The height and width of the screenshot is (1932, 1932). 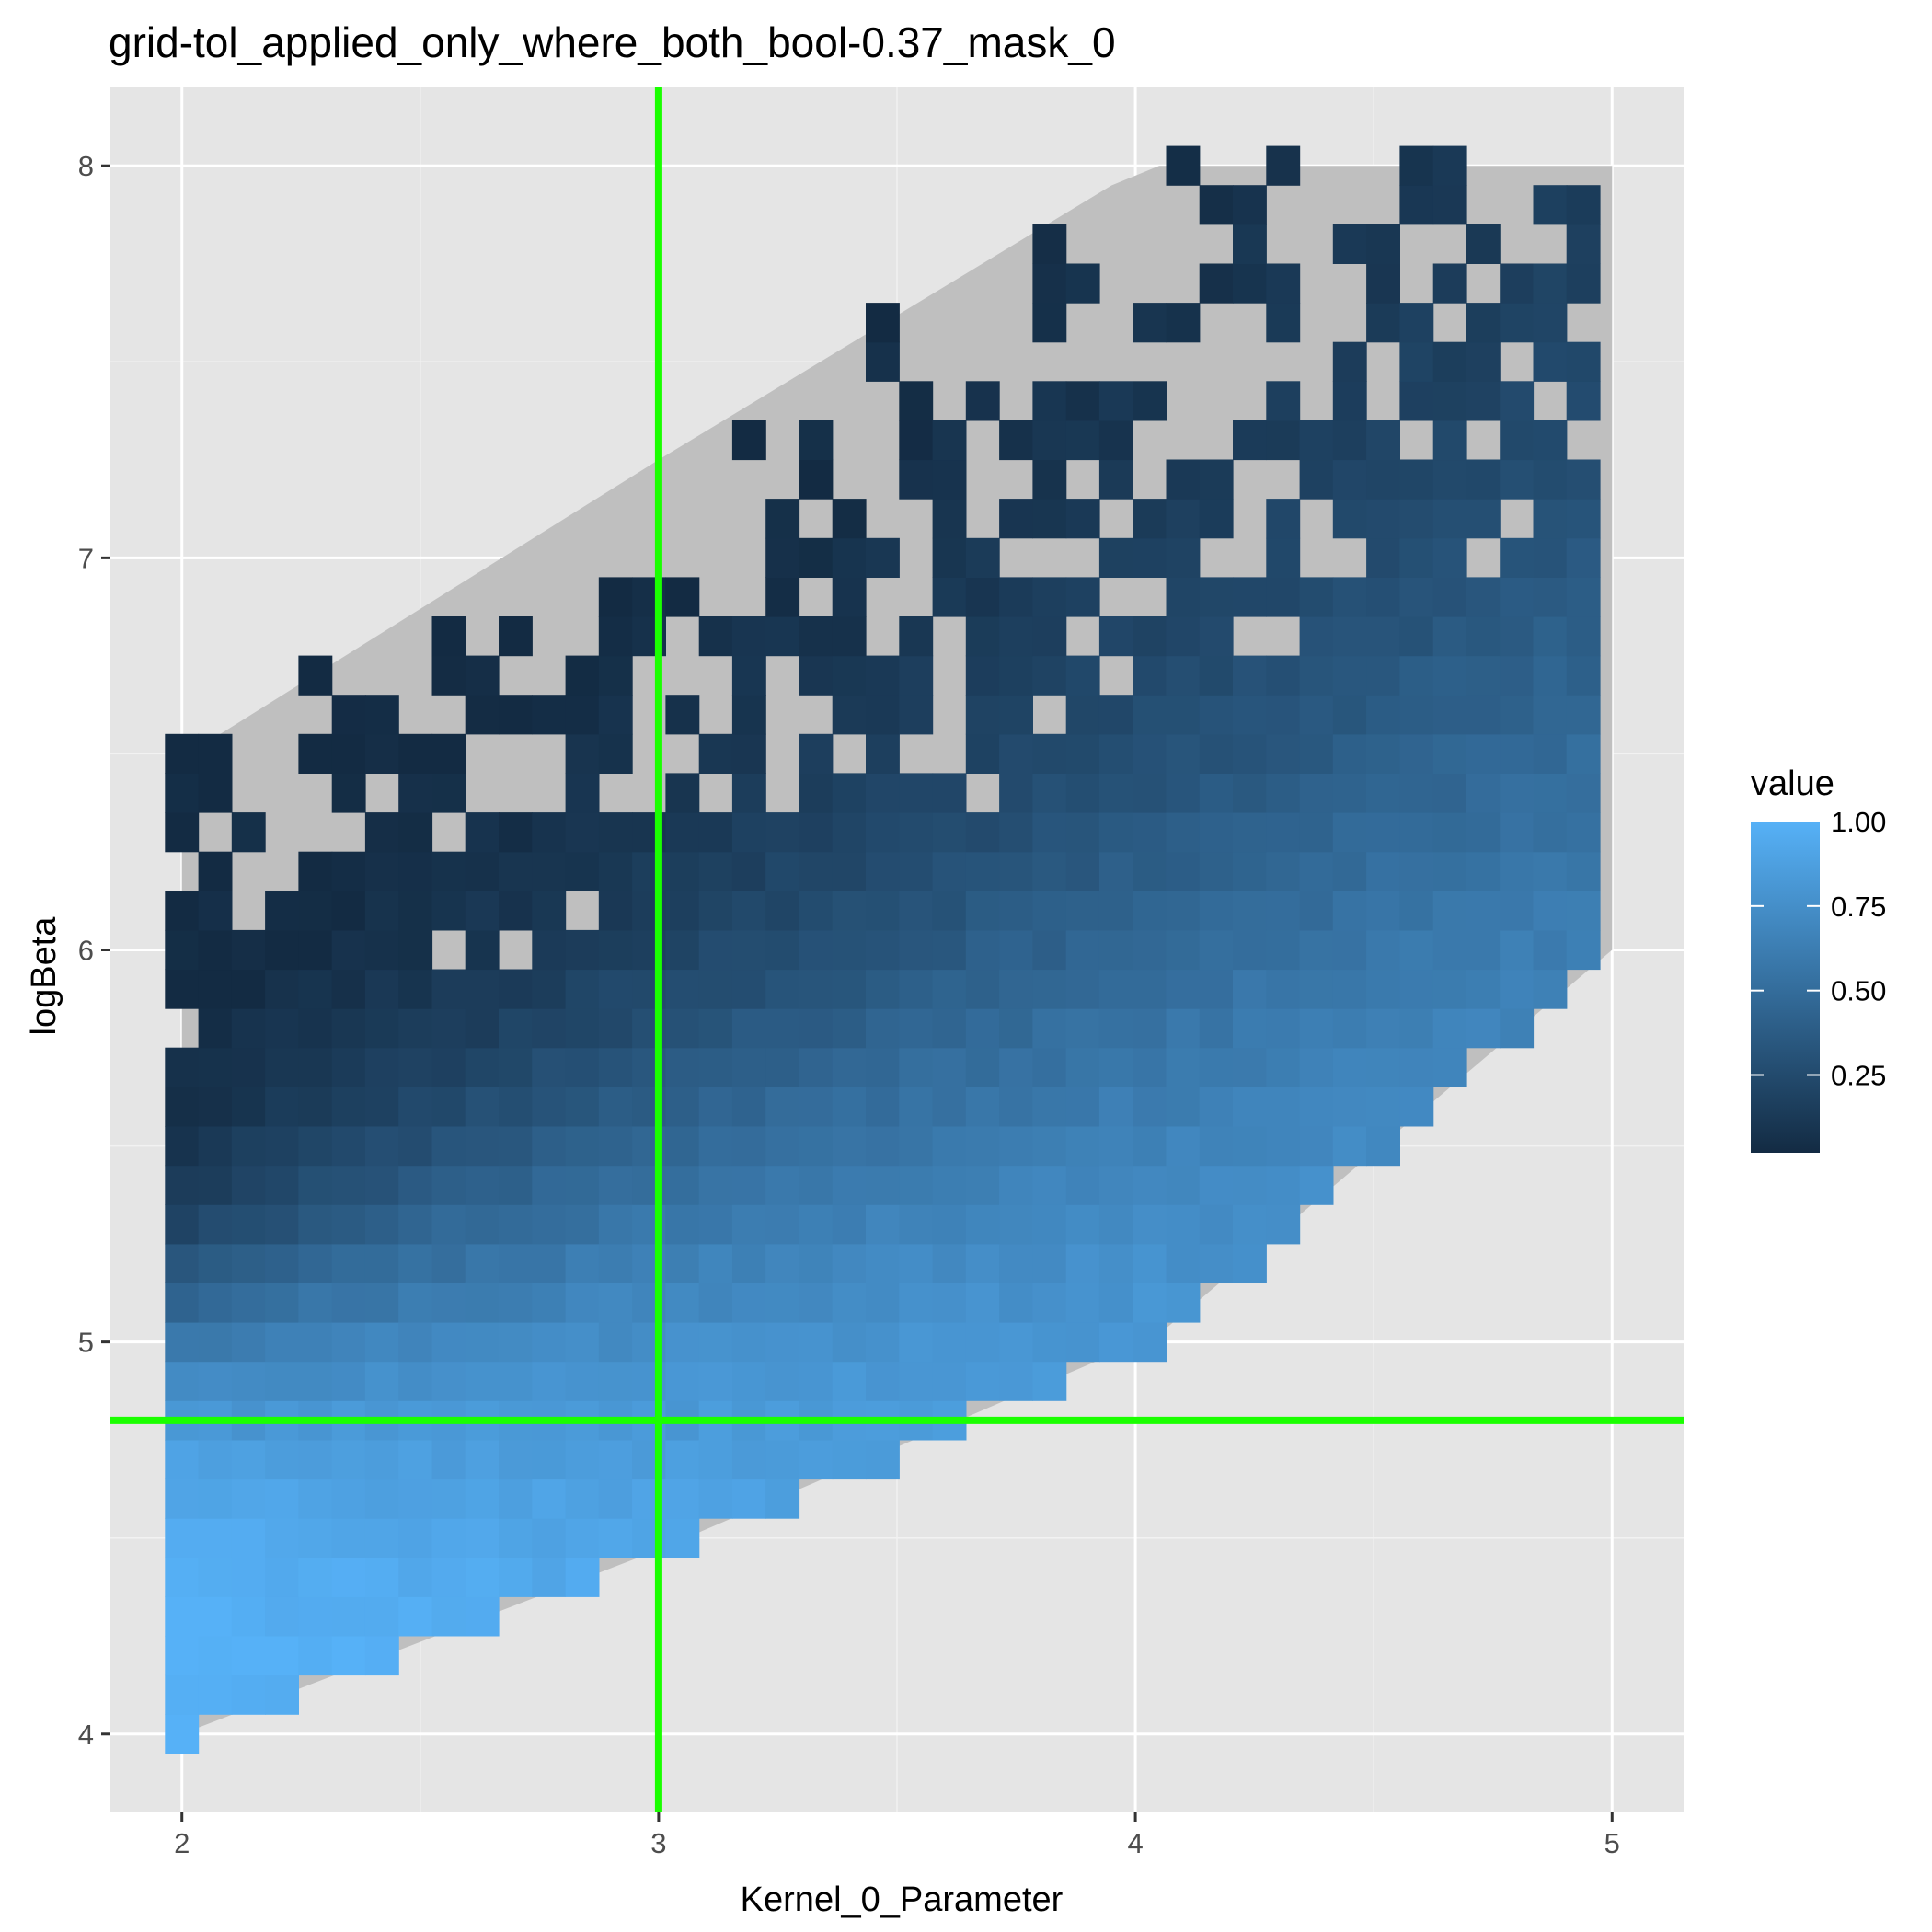 What do you see at coordinates (182, 1843) in the screenshot?
I see `x-tick-label: 2` at bounding box center [182, 1843].